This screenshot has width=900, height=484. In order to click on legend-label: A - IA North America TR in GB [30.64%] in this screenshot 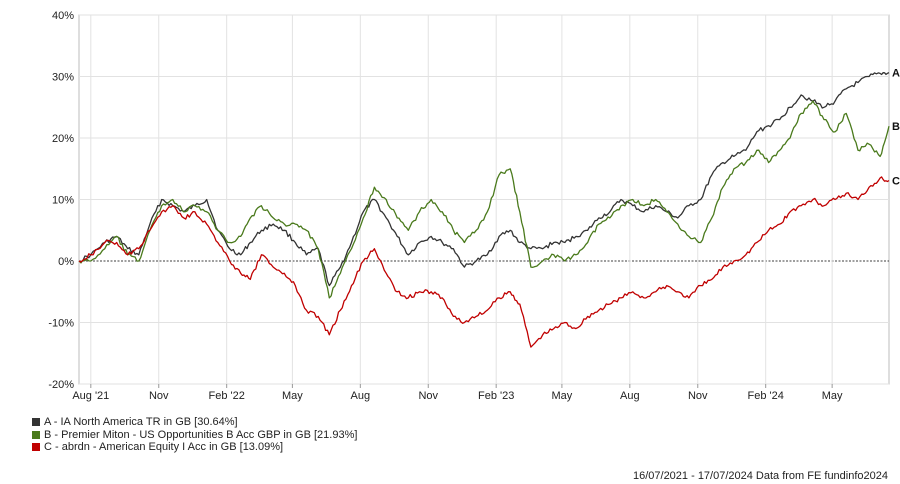, I will do `click(141, 422)`.